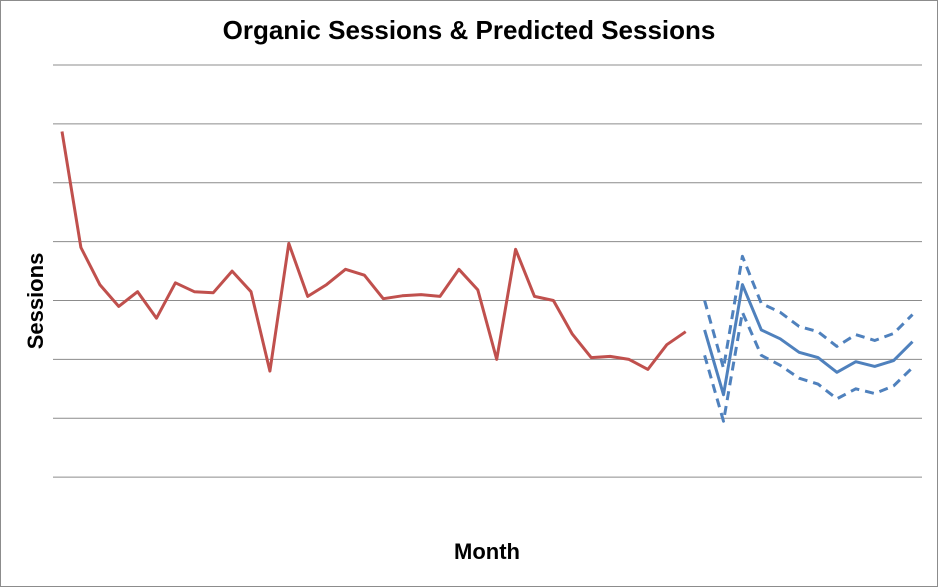 Image resolution: width=938 pixels, height=587 pixels. What do you see at coordinates (487, 551) in the screenshot?
I see `x-axis-label: Month` at bounding box center [487, 551].